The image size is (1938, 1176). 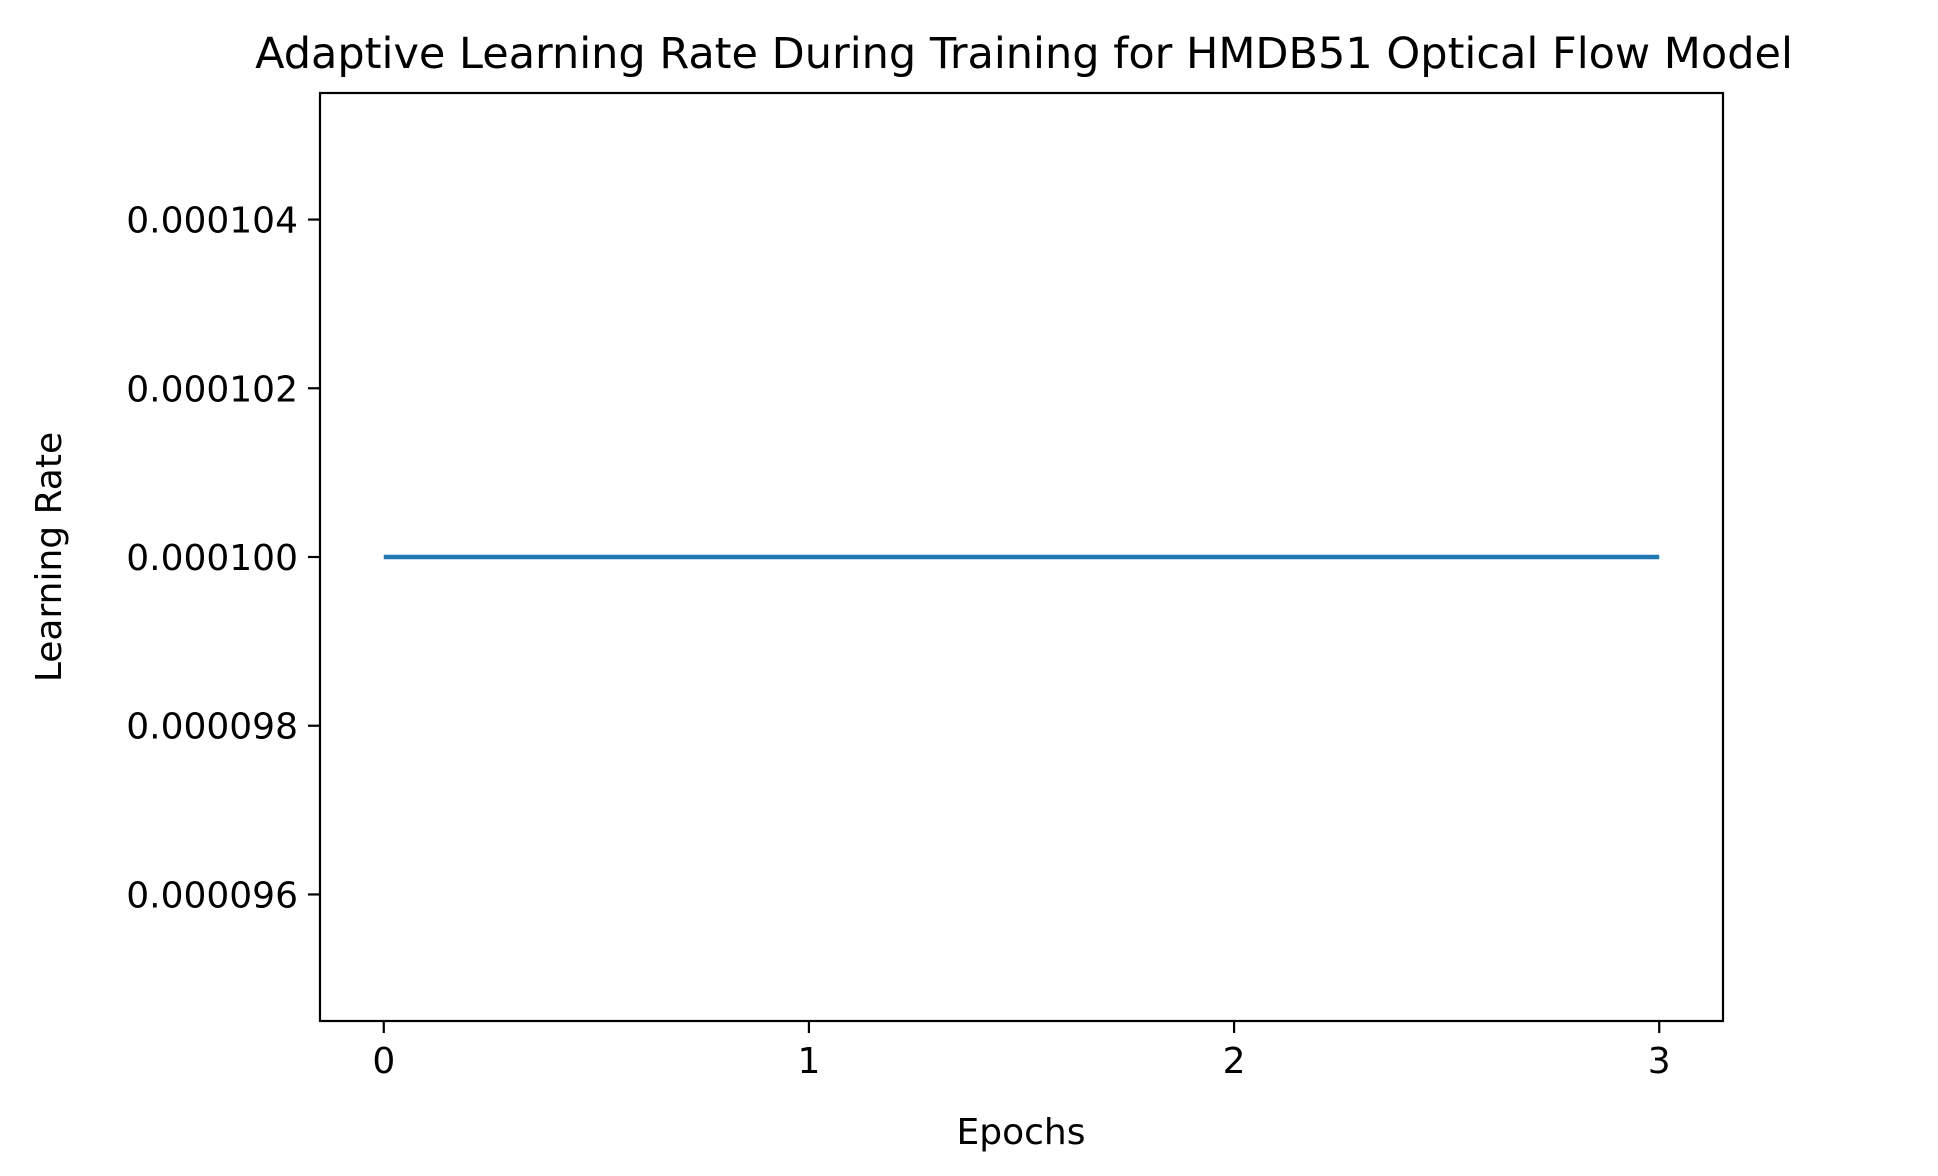 What do you see at coordinates (212, 558) in the screenshot?
I see `y-tick-label: 0.000100` at bounding box center [212, 558].